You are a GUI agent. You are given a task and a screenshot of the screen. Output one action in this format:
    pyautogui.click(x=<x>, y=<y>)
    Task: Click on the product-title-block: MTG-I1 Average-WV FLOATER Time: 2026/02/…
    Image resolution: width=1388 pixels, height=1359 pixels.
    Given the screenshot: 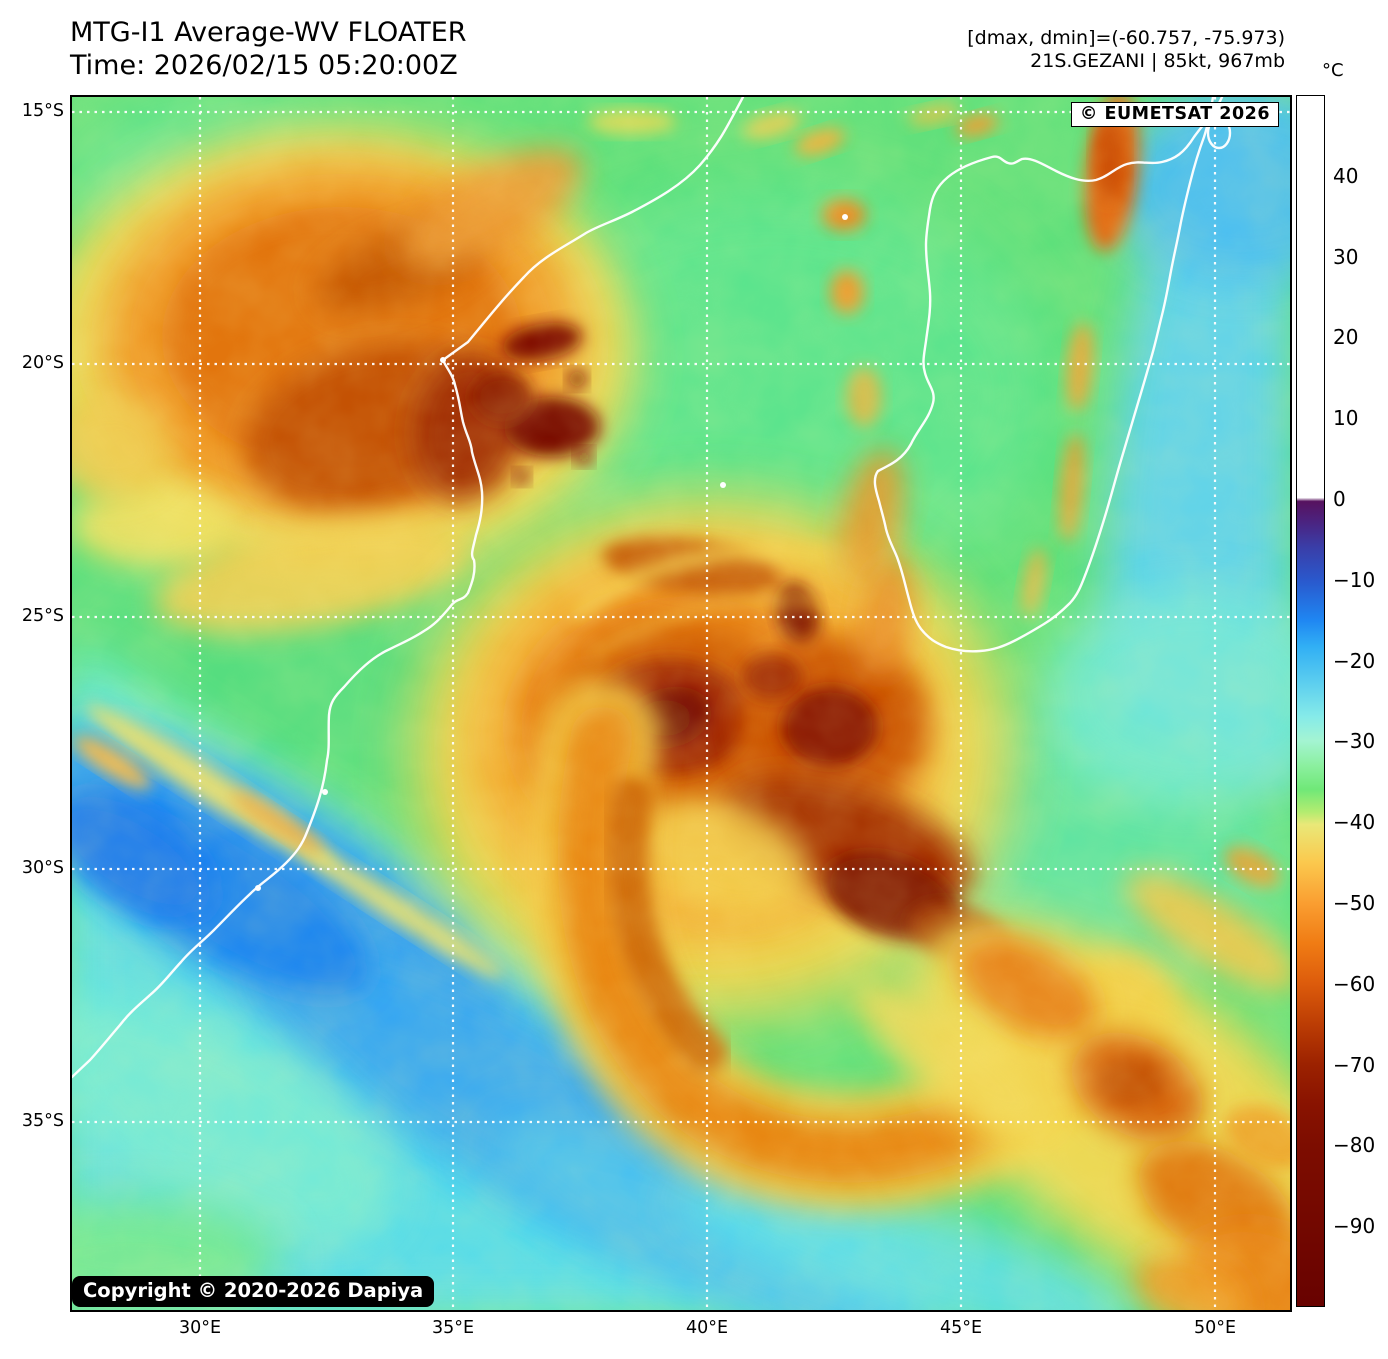 What is the action you would take?
    pyautogui.click(x=268, y=49)
    